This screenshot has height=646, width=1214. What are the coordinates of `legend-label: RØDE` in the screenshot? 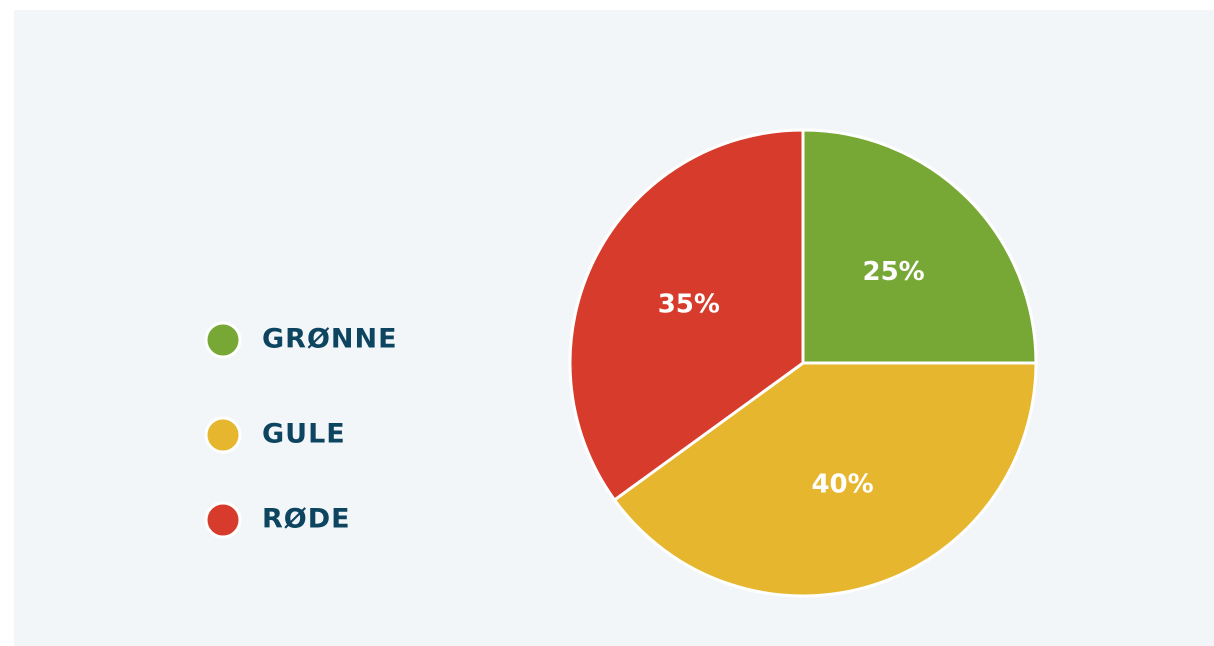 It's located at (306, 519).